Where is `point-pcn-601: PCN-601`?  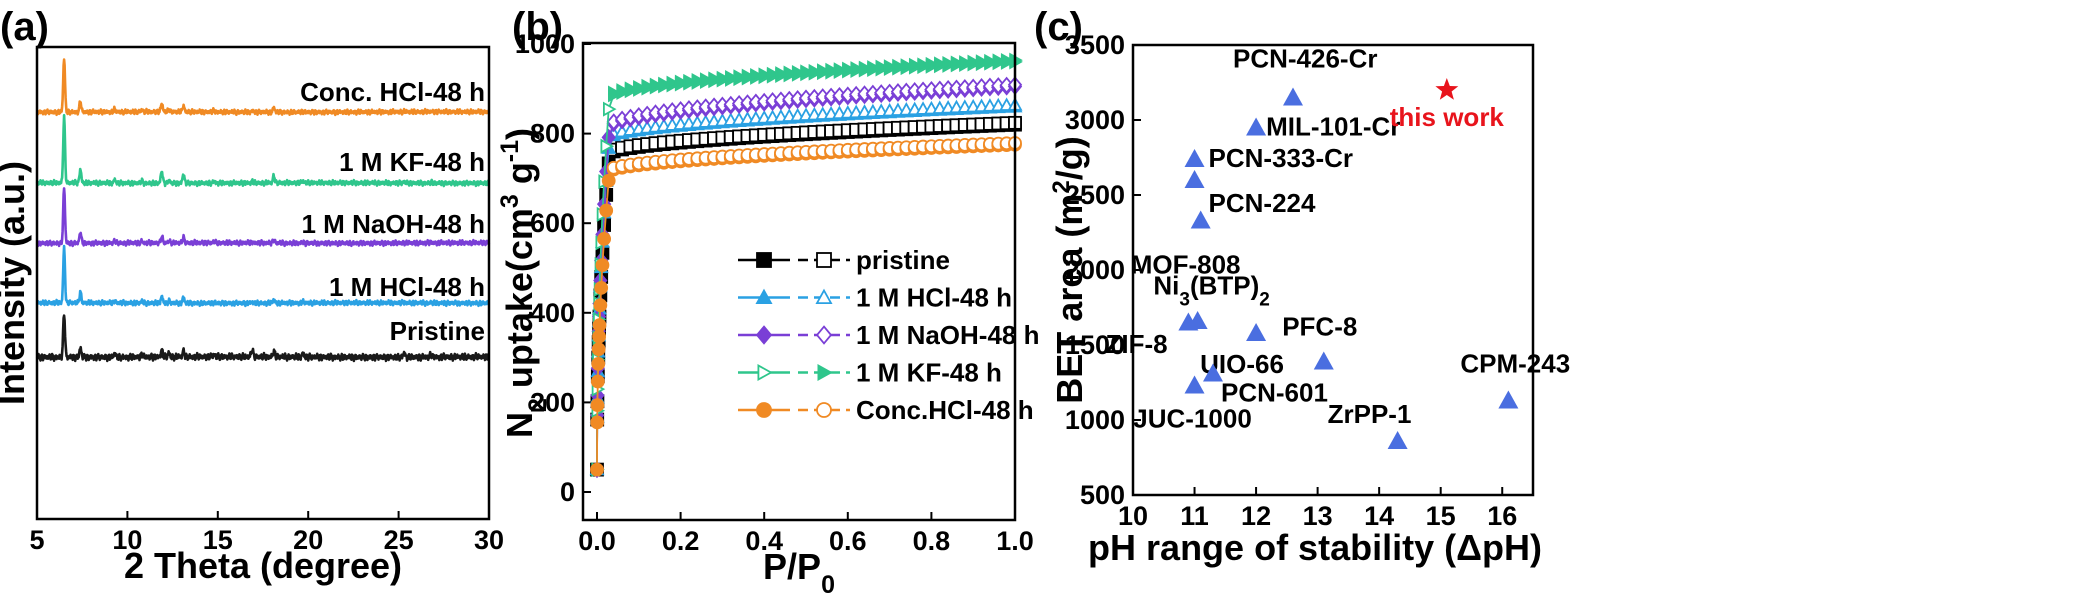
point-pcn-601: PCN-601 is located at coordinates (1265, 385).